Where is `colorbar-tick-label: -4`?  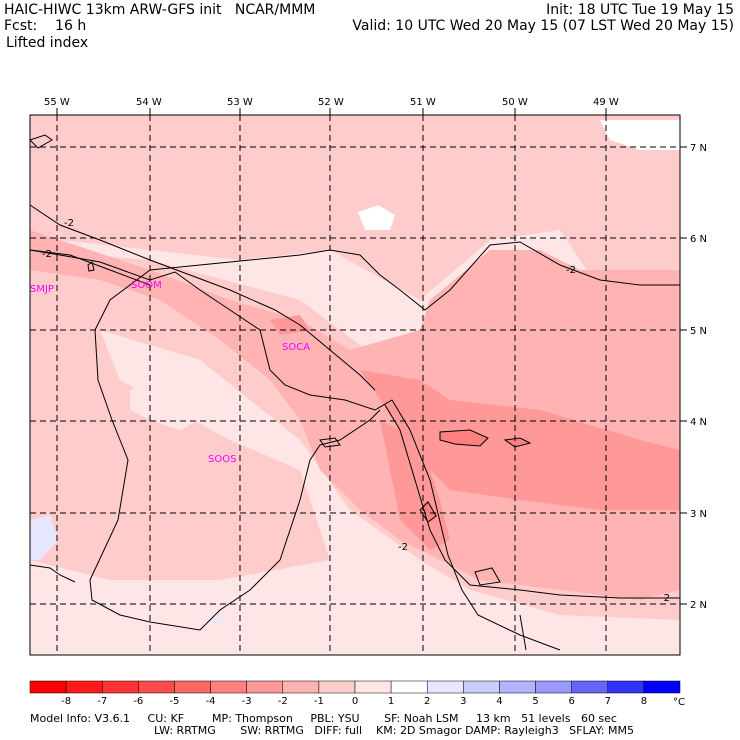
colorbar-tick-label: -4 is located at coordinates (211, 701).